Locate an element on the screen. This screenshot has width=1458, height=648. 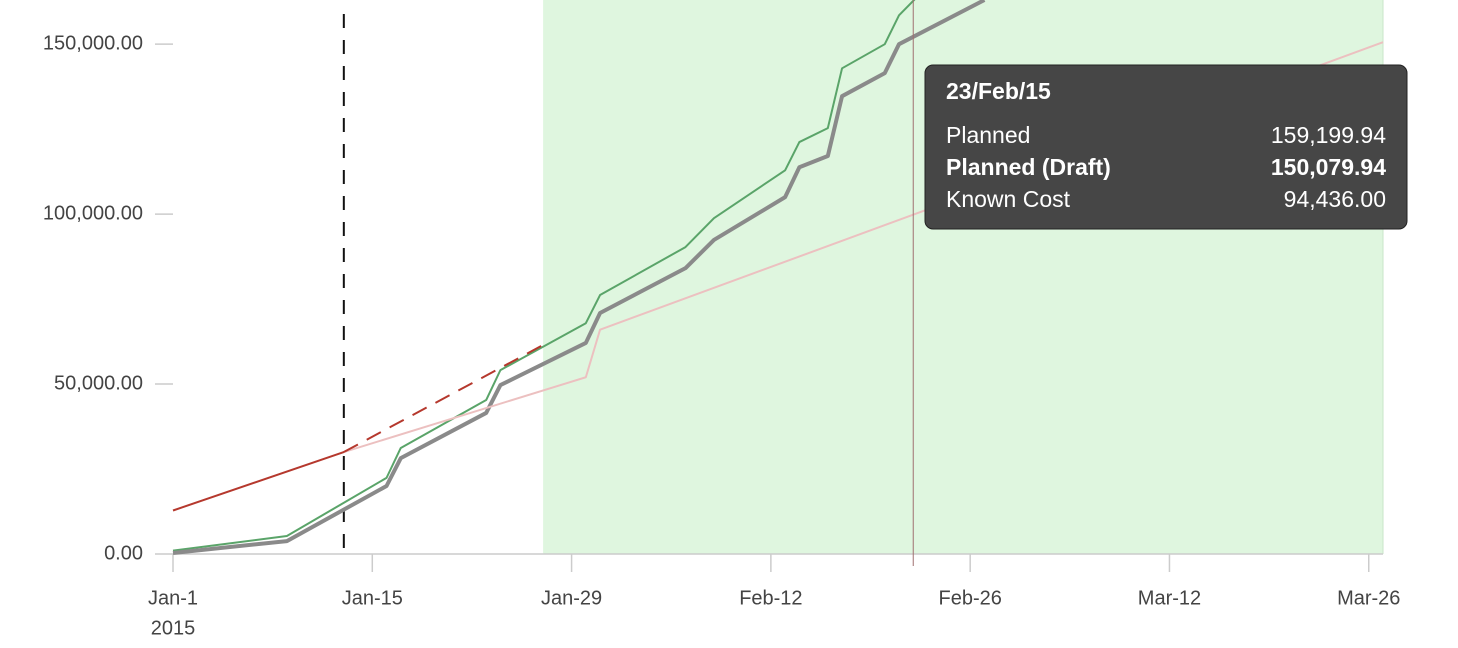
series-line is located at coordinates (443, 398).